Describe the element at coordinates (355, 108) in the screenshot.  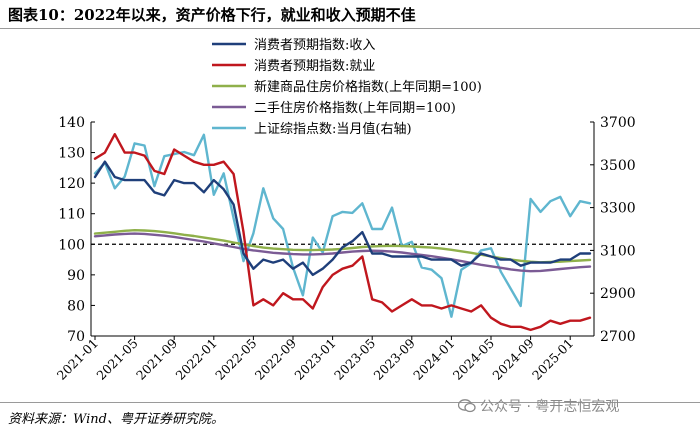
I see `legend-label-3: 二手住房价格指数(上年同期=100)` at that location.